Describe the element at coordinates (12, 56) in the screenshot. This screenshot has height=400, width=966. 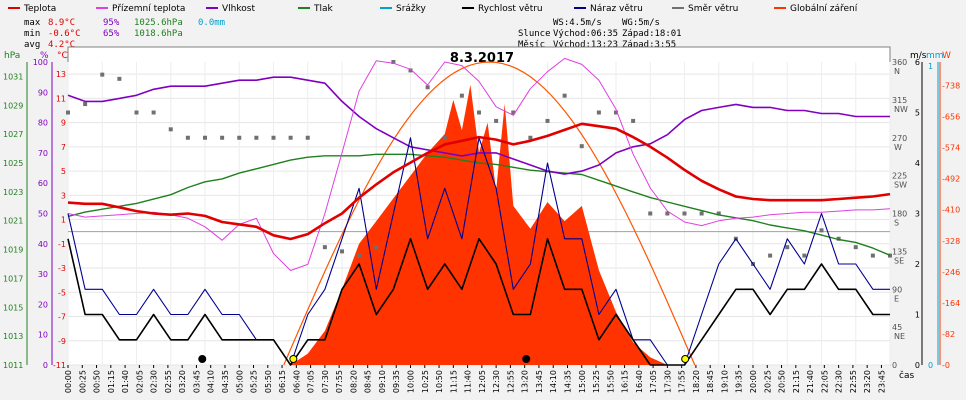
I see `hpa-unit: hPa` at that location.